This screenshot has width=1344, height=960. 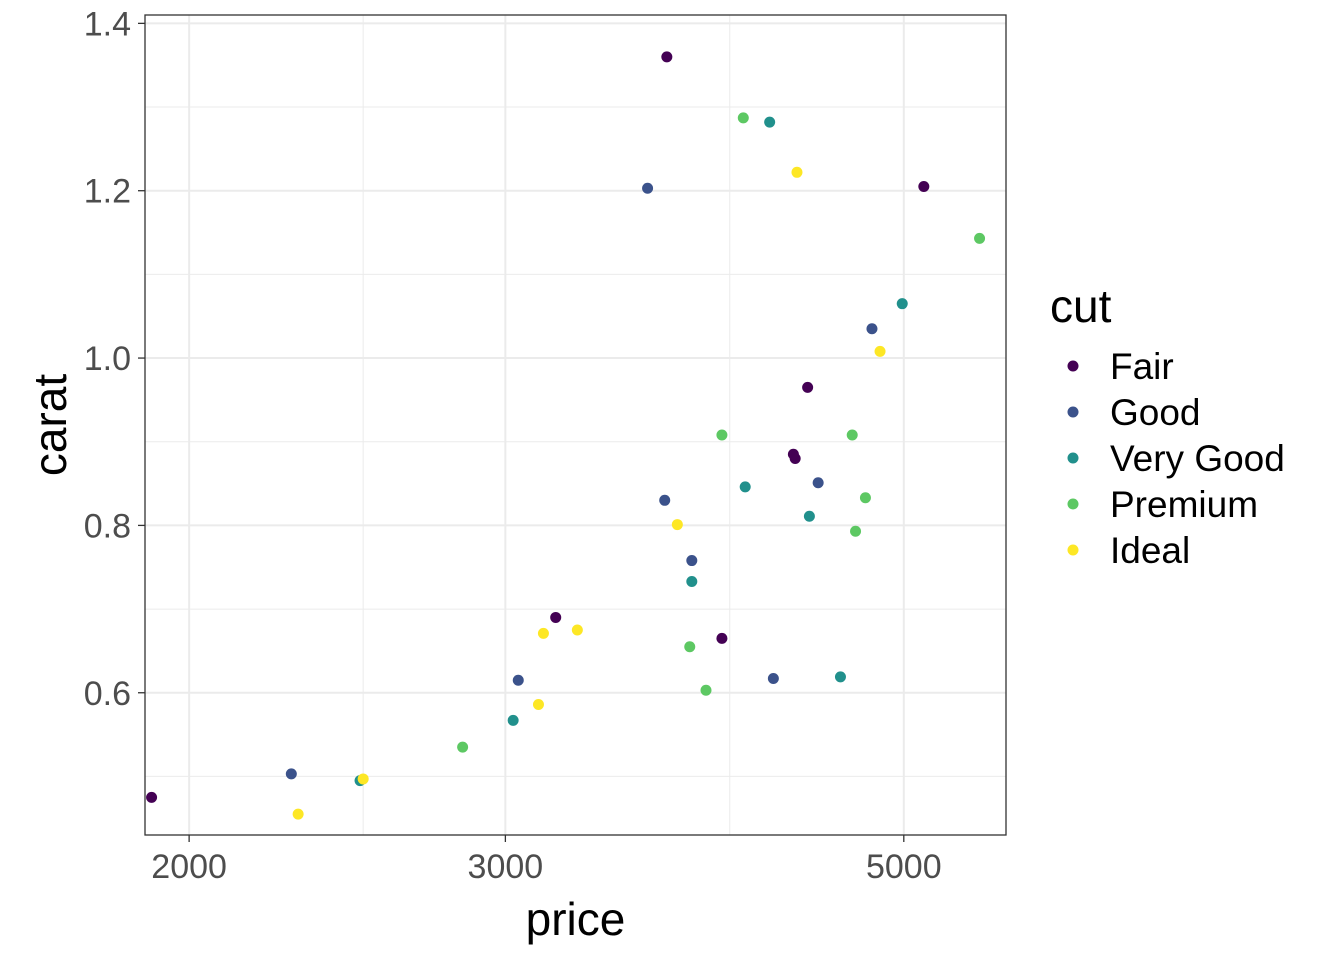 I want to click on y-tick-label: 1.0, so click(x=107, y=359).